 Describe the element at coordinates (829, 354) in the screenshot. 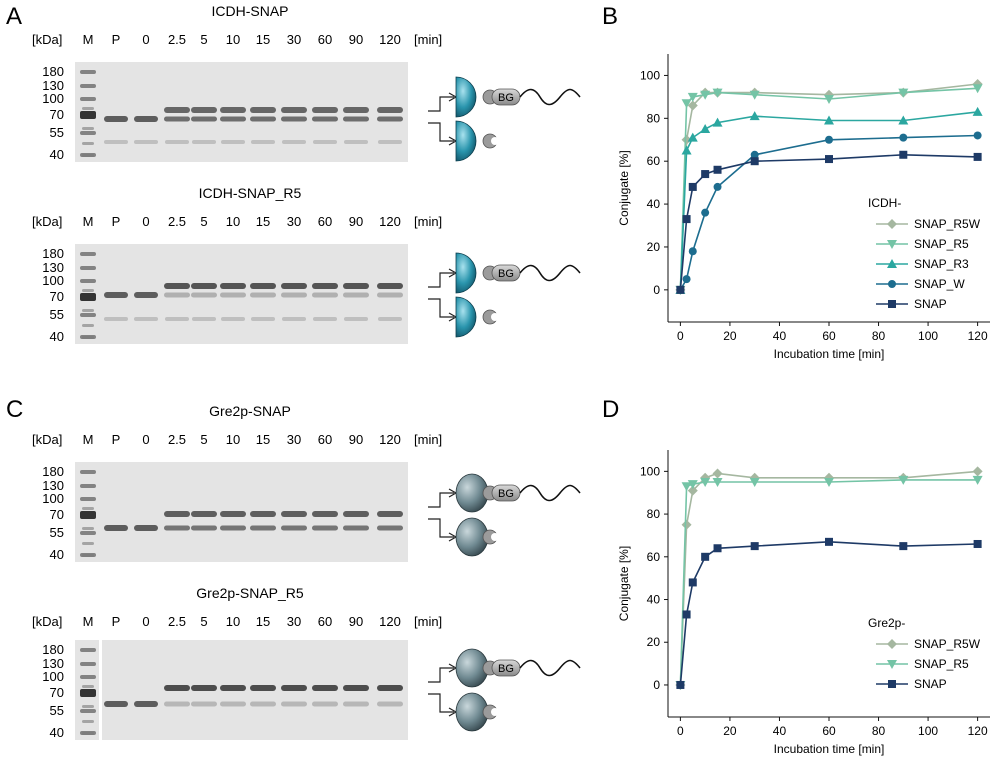

I see `x-axis-label: Incubation time [min]` at that location.